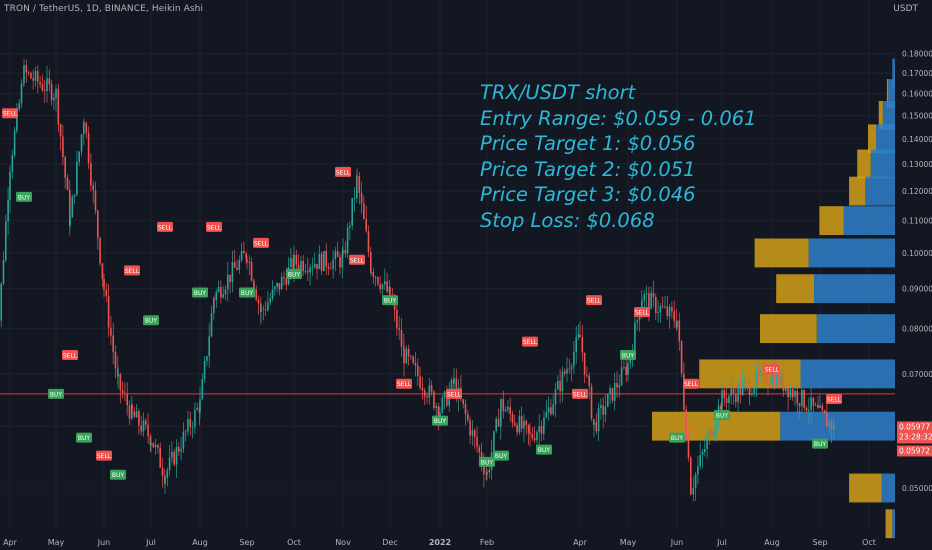  What do you see at coordinates (914, 451) in the screenshot?
I see `prev-price-tag` at bounding box center [914, 451].